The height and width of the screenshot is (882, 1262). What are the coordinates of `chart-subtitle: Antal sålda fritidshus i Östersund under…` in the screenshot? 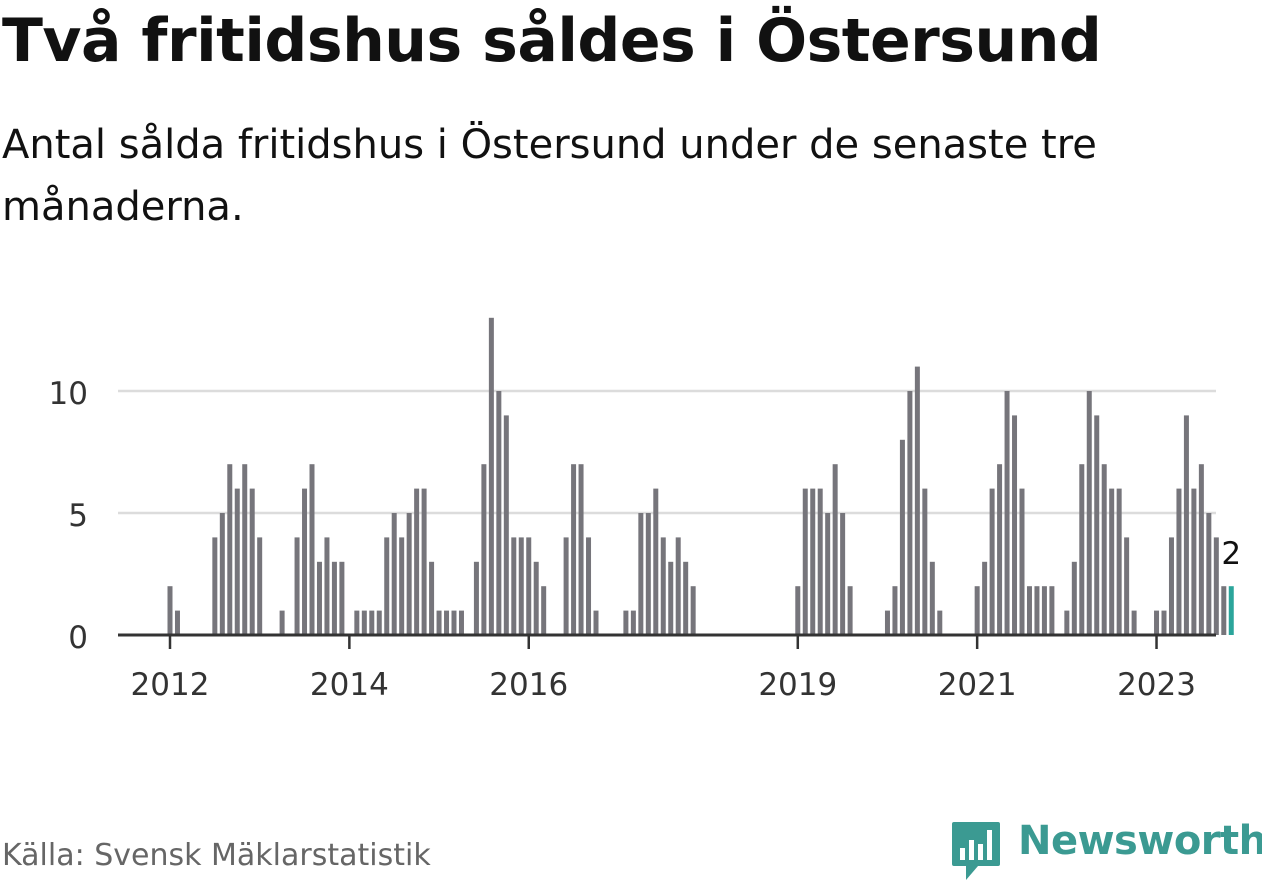 It's located at (549, 176).